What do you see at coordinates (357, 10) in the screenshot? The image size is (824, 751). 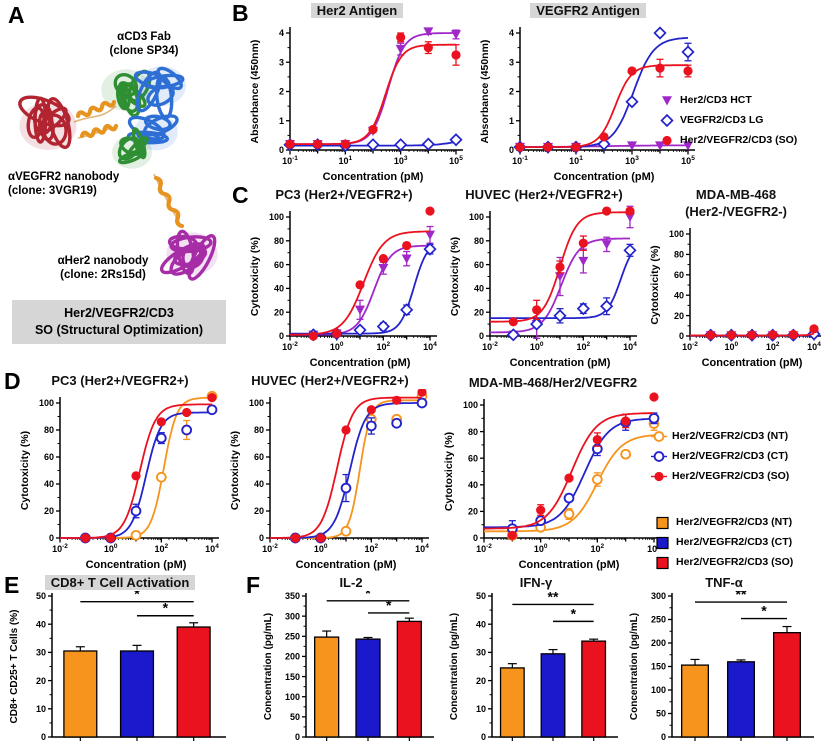 I see `chart-title: Her2 Antigen` at bounding box center [357, 10].